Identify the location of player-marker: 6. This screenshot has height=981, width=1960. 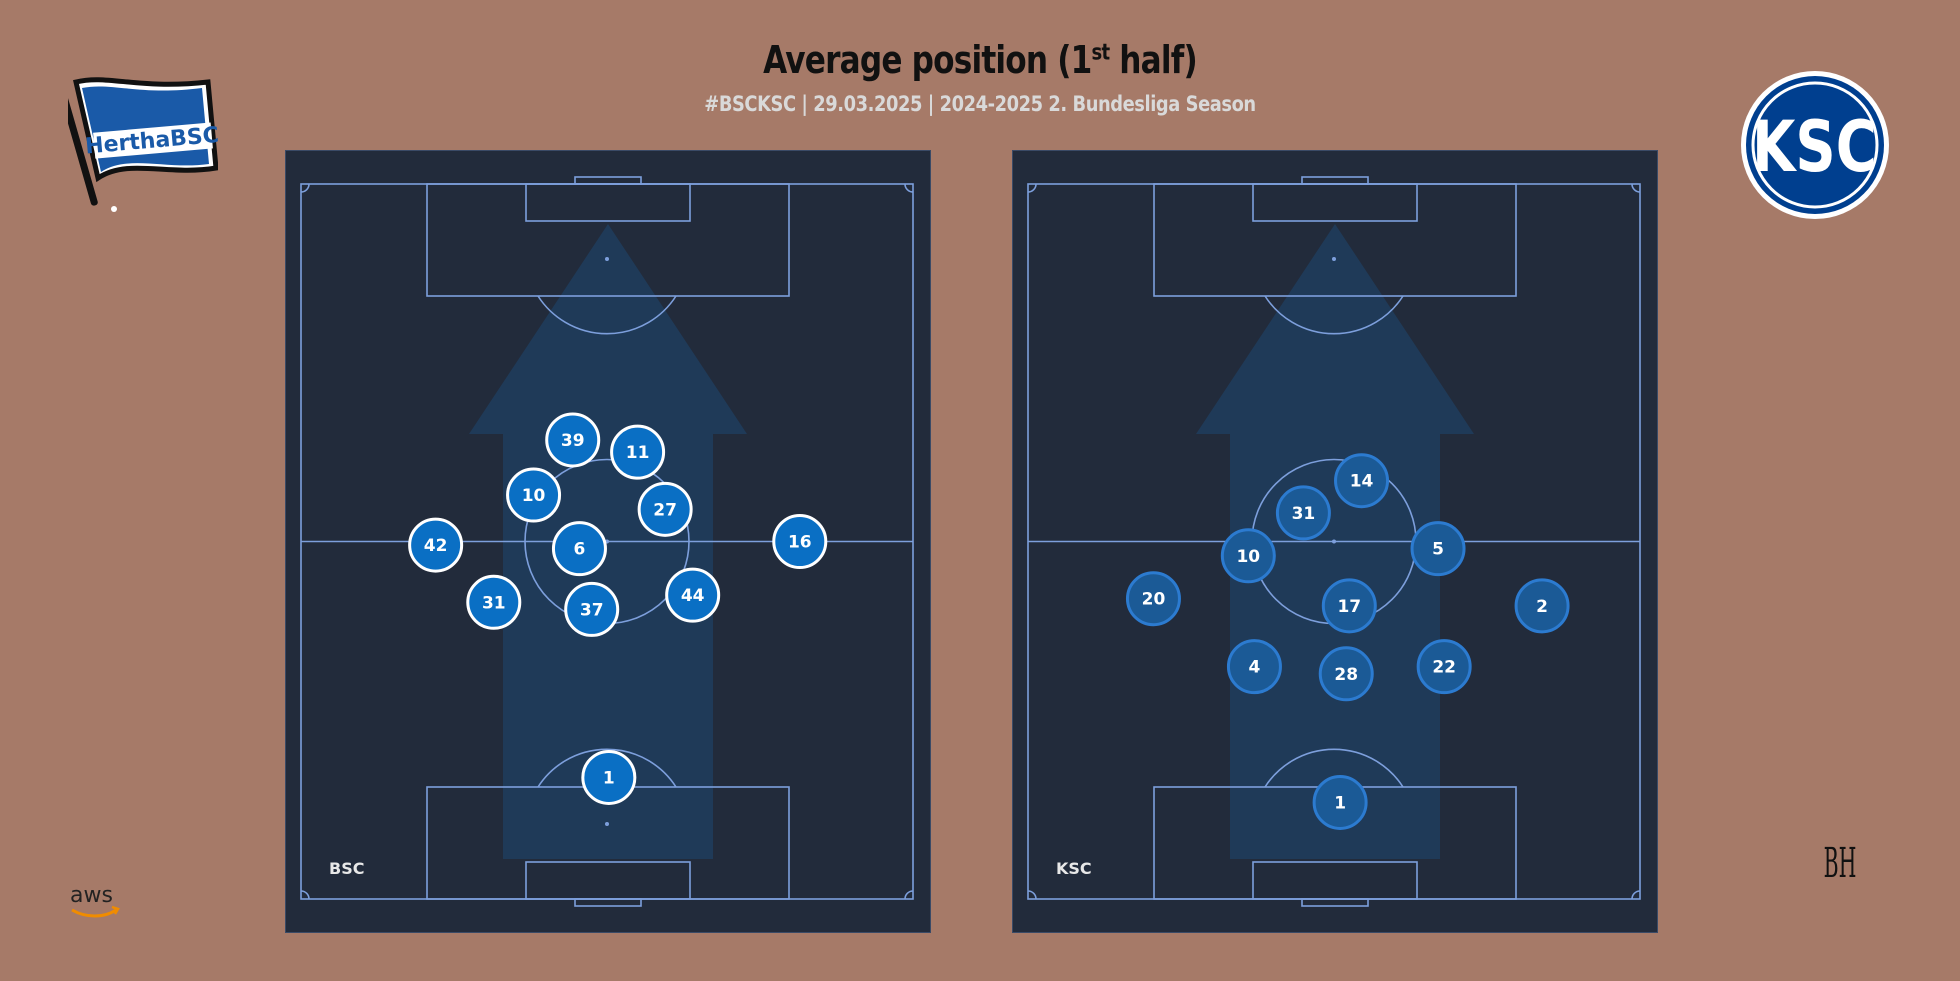
(579, 549).